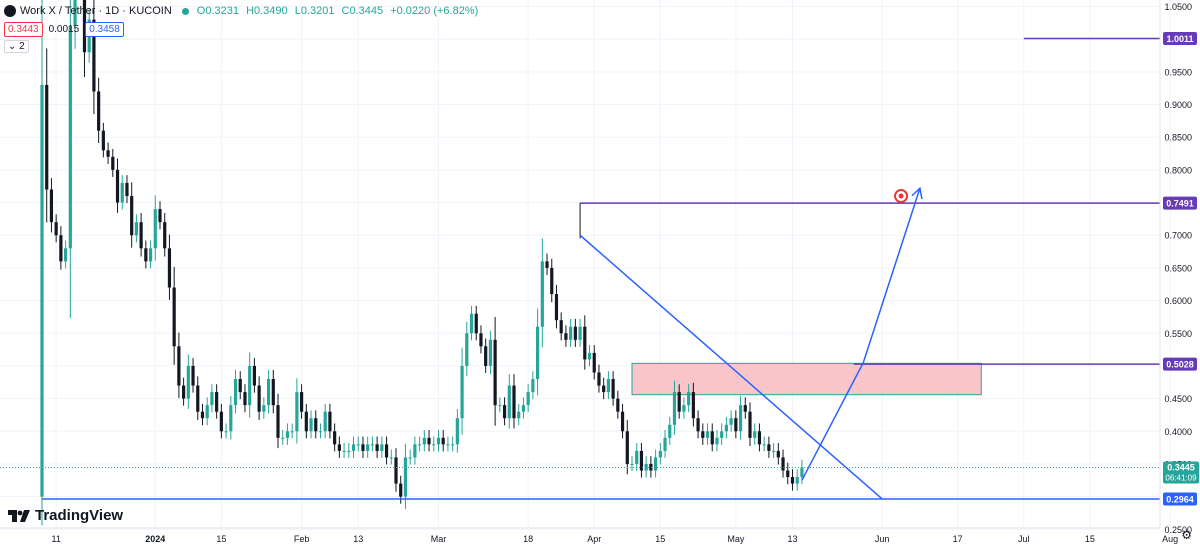 The width and height of the screenshot is (1200, 548). I want to click on tradingview-logo: TradingView, so click(65, 515).